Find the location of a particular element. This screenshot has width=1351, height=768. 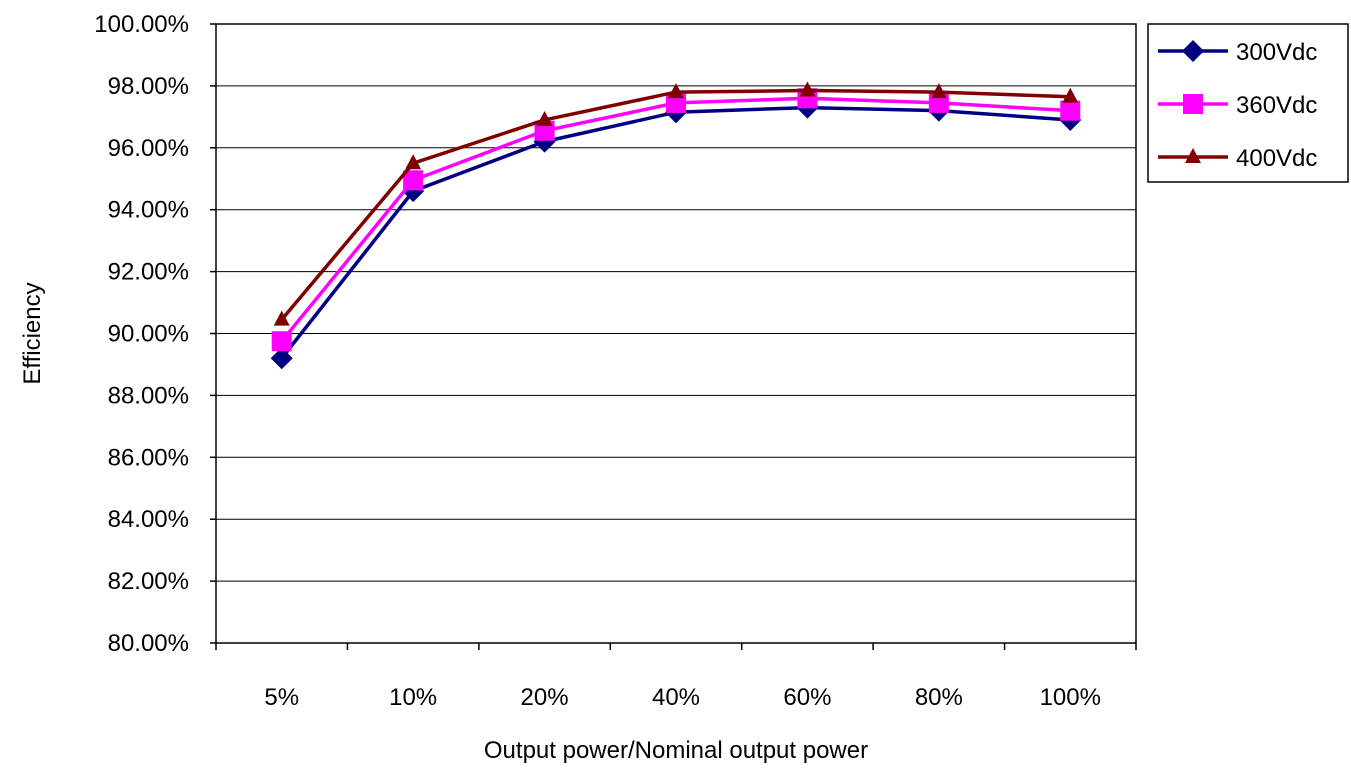

y-axis-title: Efficiency is located at coordinates (32, 333).